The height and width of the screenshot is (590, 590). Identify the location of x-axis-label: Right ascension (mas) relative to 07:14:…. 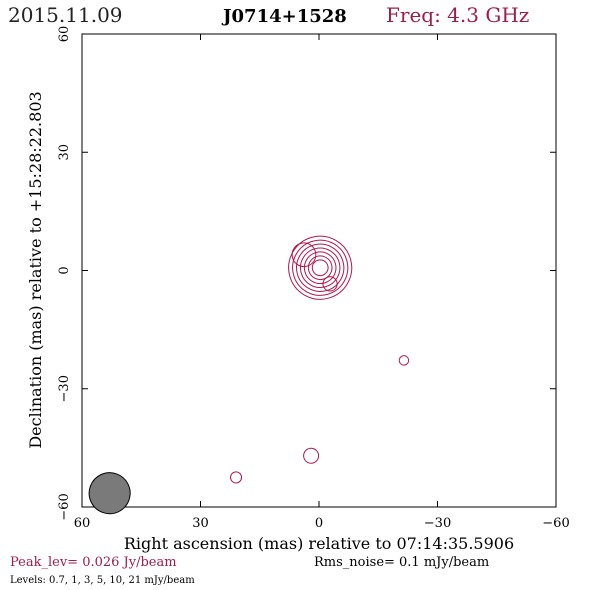
(319, 543).